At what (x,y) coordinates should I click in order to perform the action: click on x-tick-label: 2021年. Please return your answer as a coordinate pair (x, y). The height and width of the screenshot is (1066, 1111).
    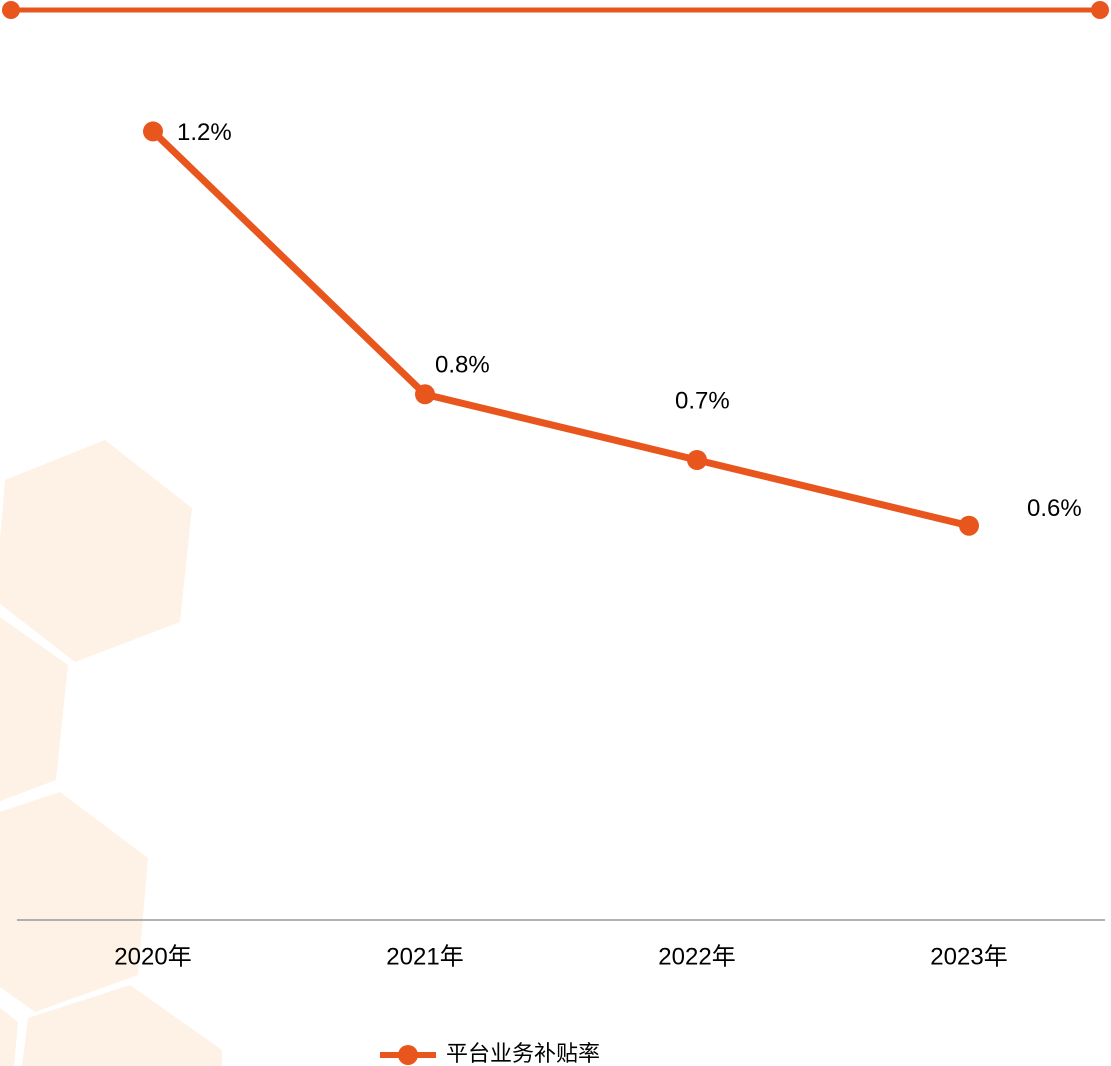
    Looking at the image, I should click on (424, 956).